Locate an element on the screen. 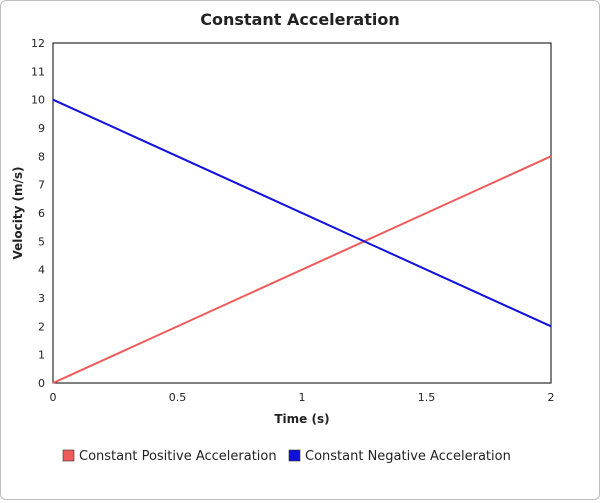  x-axis-ticks: 0 0.5 1 1.5 2 is located at coordinates (302, 397).